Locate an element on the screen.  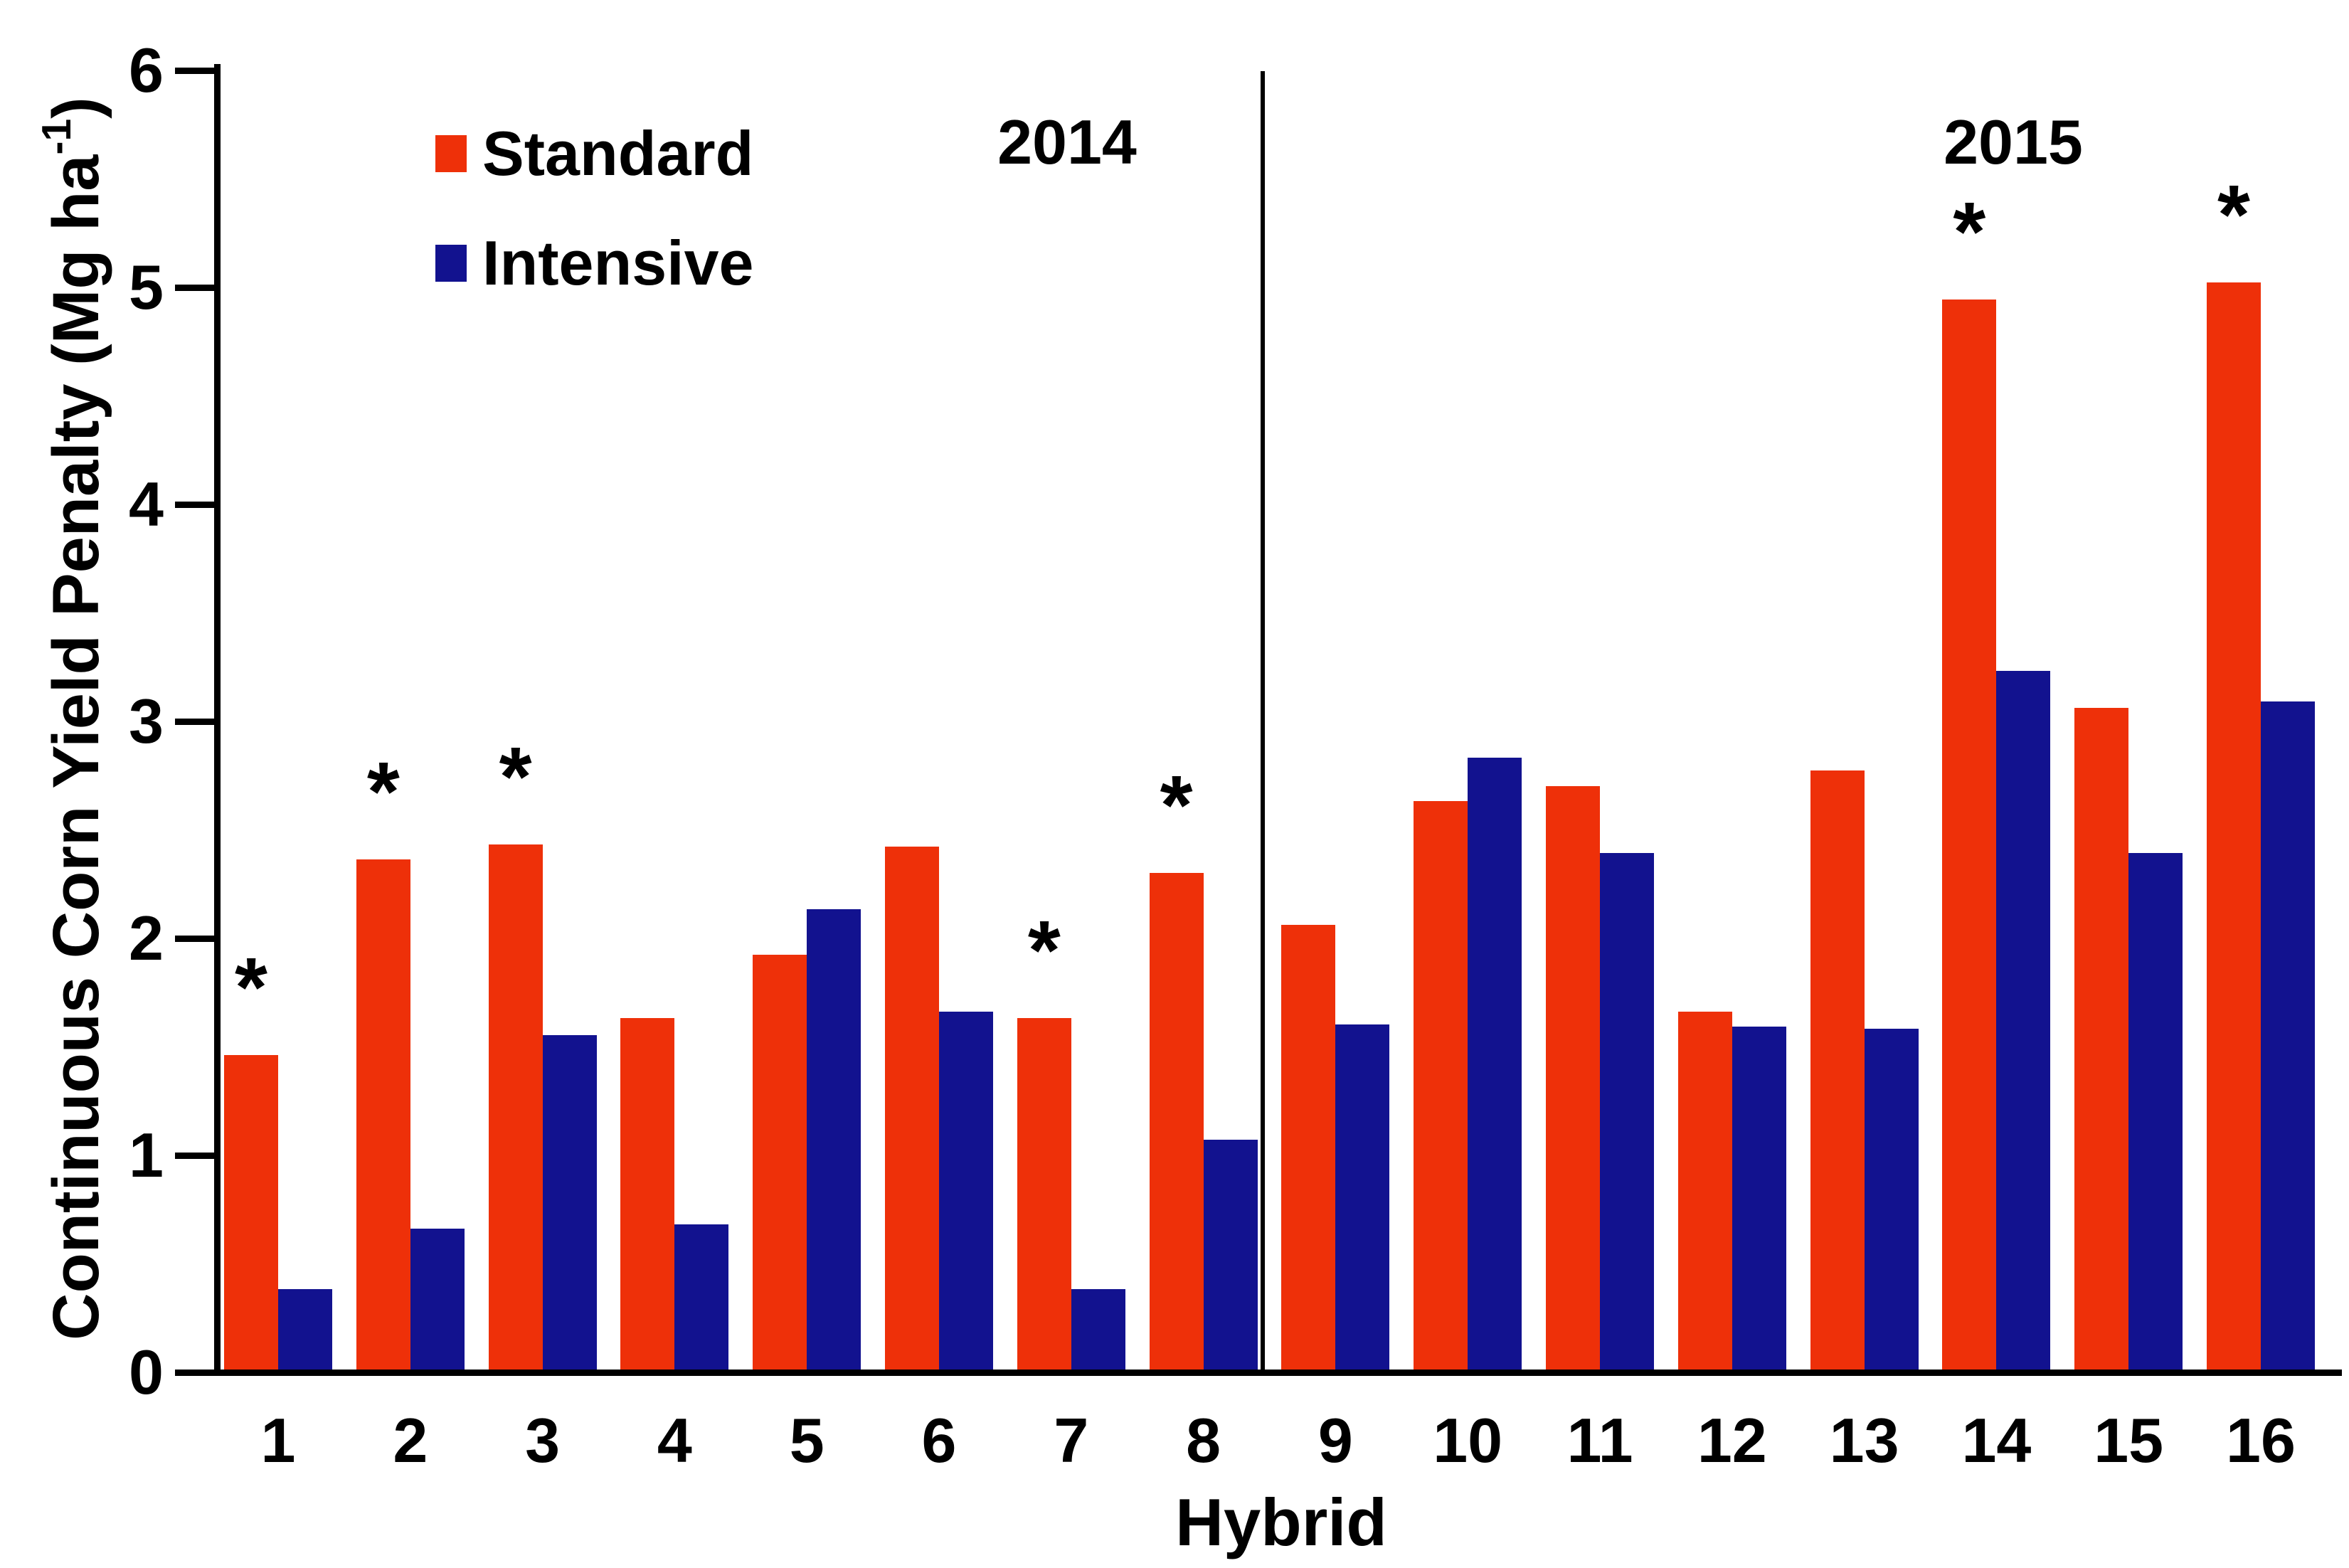
y-tick-label-2: 2 is located at coordinates (146, 938).